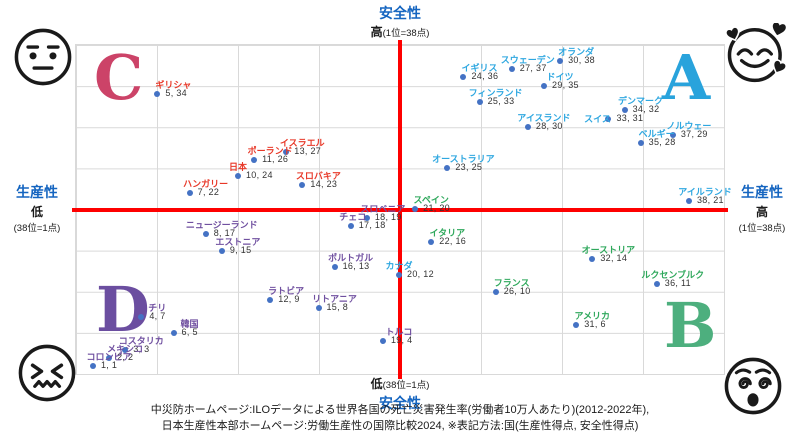 The width and height of the screenshot is (800, 441). What do you see at coordinates (383, 208) in the screenshot?
I see `country-label: スロベニア` at bounding box center [383, 208].